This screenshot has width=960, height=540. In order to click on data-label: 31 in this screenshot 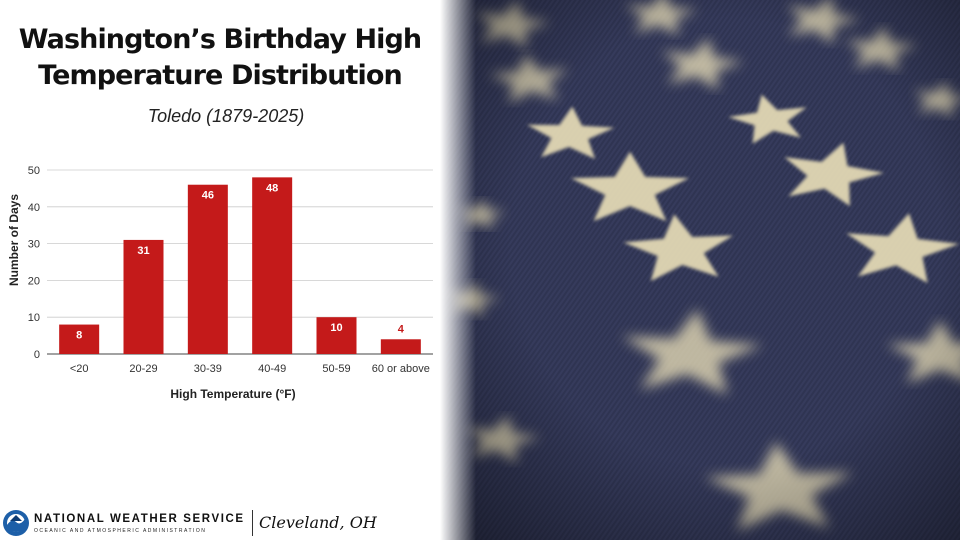, I will do `click(143, 251)`.